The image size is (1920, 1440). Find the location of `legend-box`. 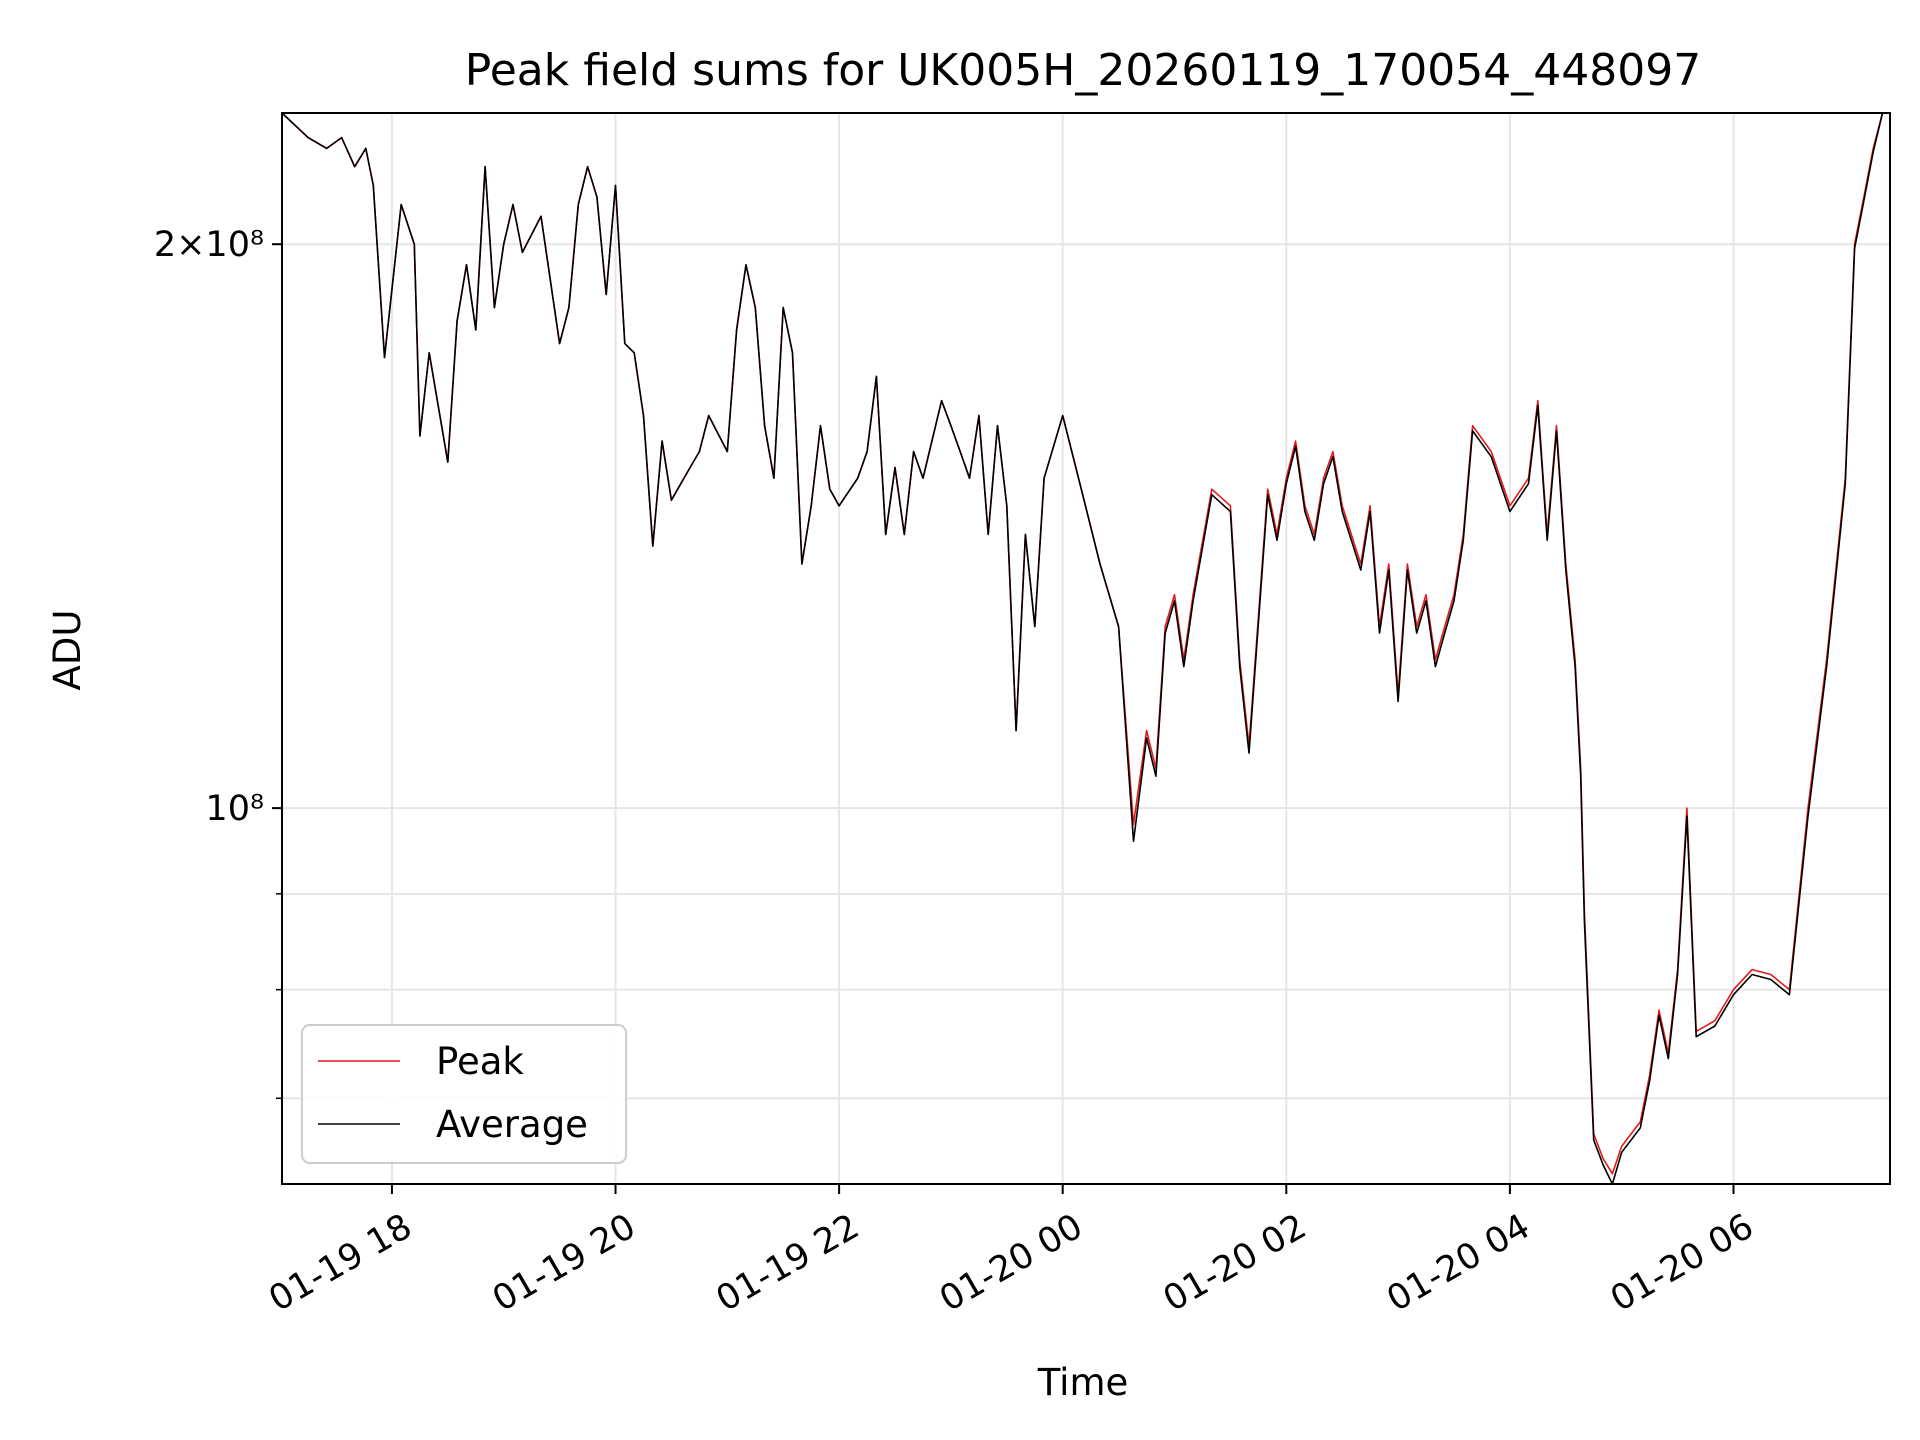

legend-box is located at coordinates (464, 1094).